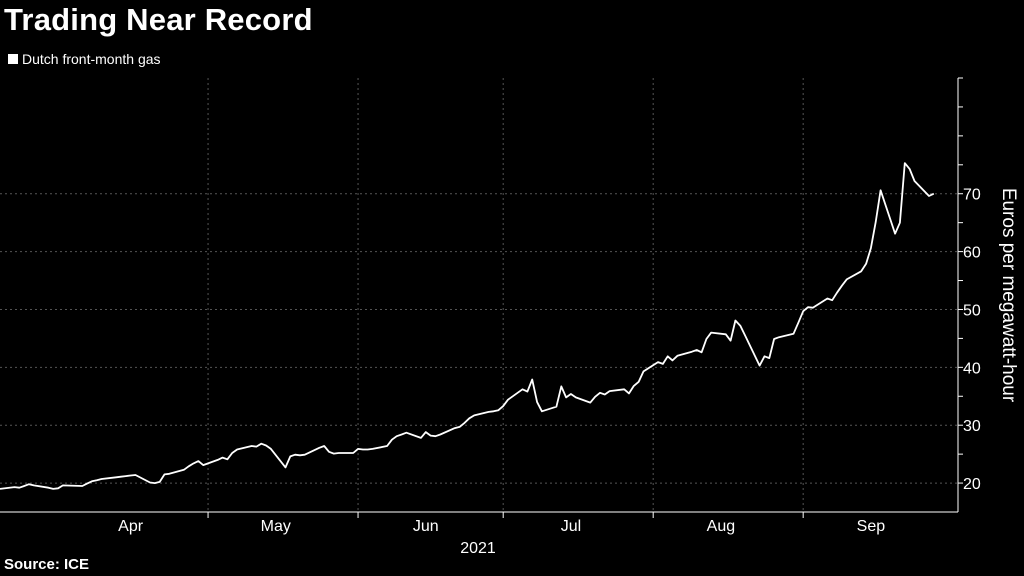  What do you see at coordinates (276, 526) in the screenshot?
I see `x-tick-label: May` at bounding box center [276, 526].